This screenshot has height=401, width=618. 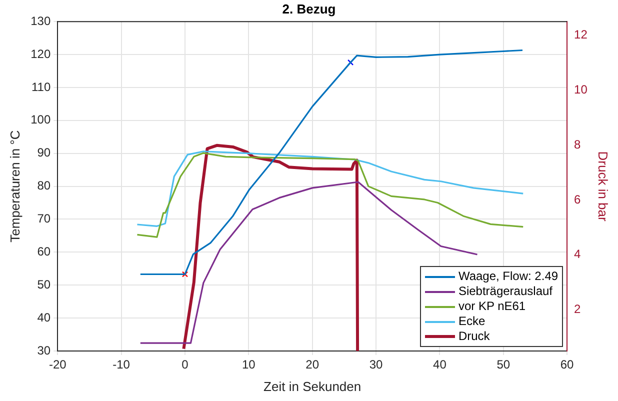 What do you see at coordinates (492, 306) in the screenshot?
I see `legend-label: vor KP nE61` at bounding box center [492, 306].